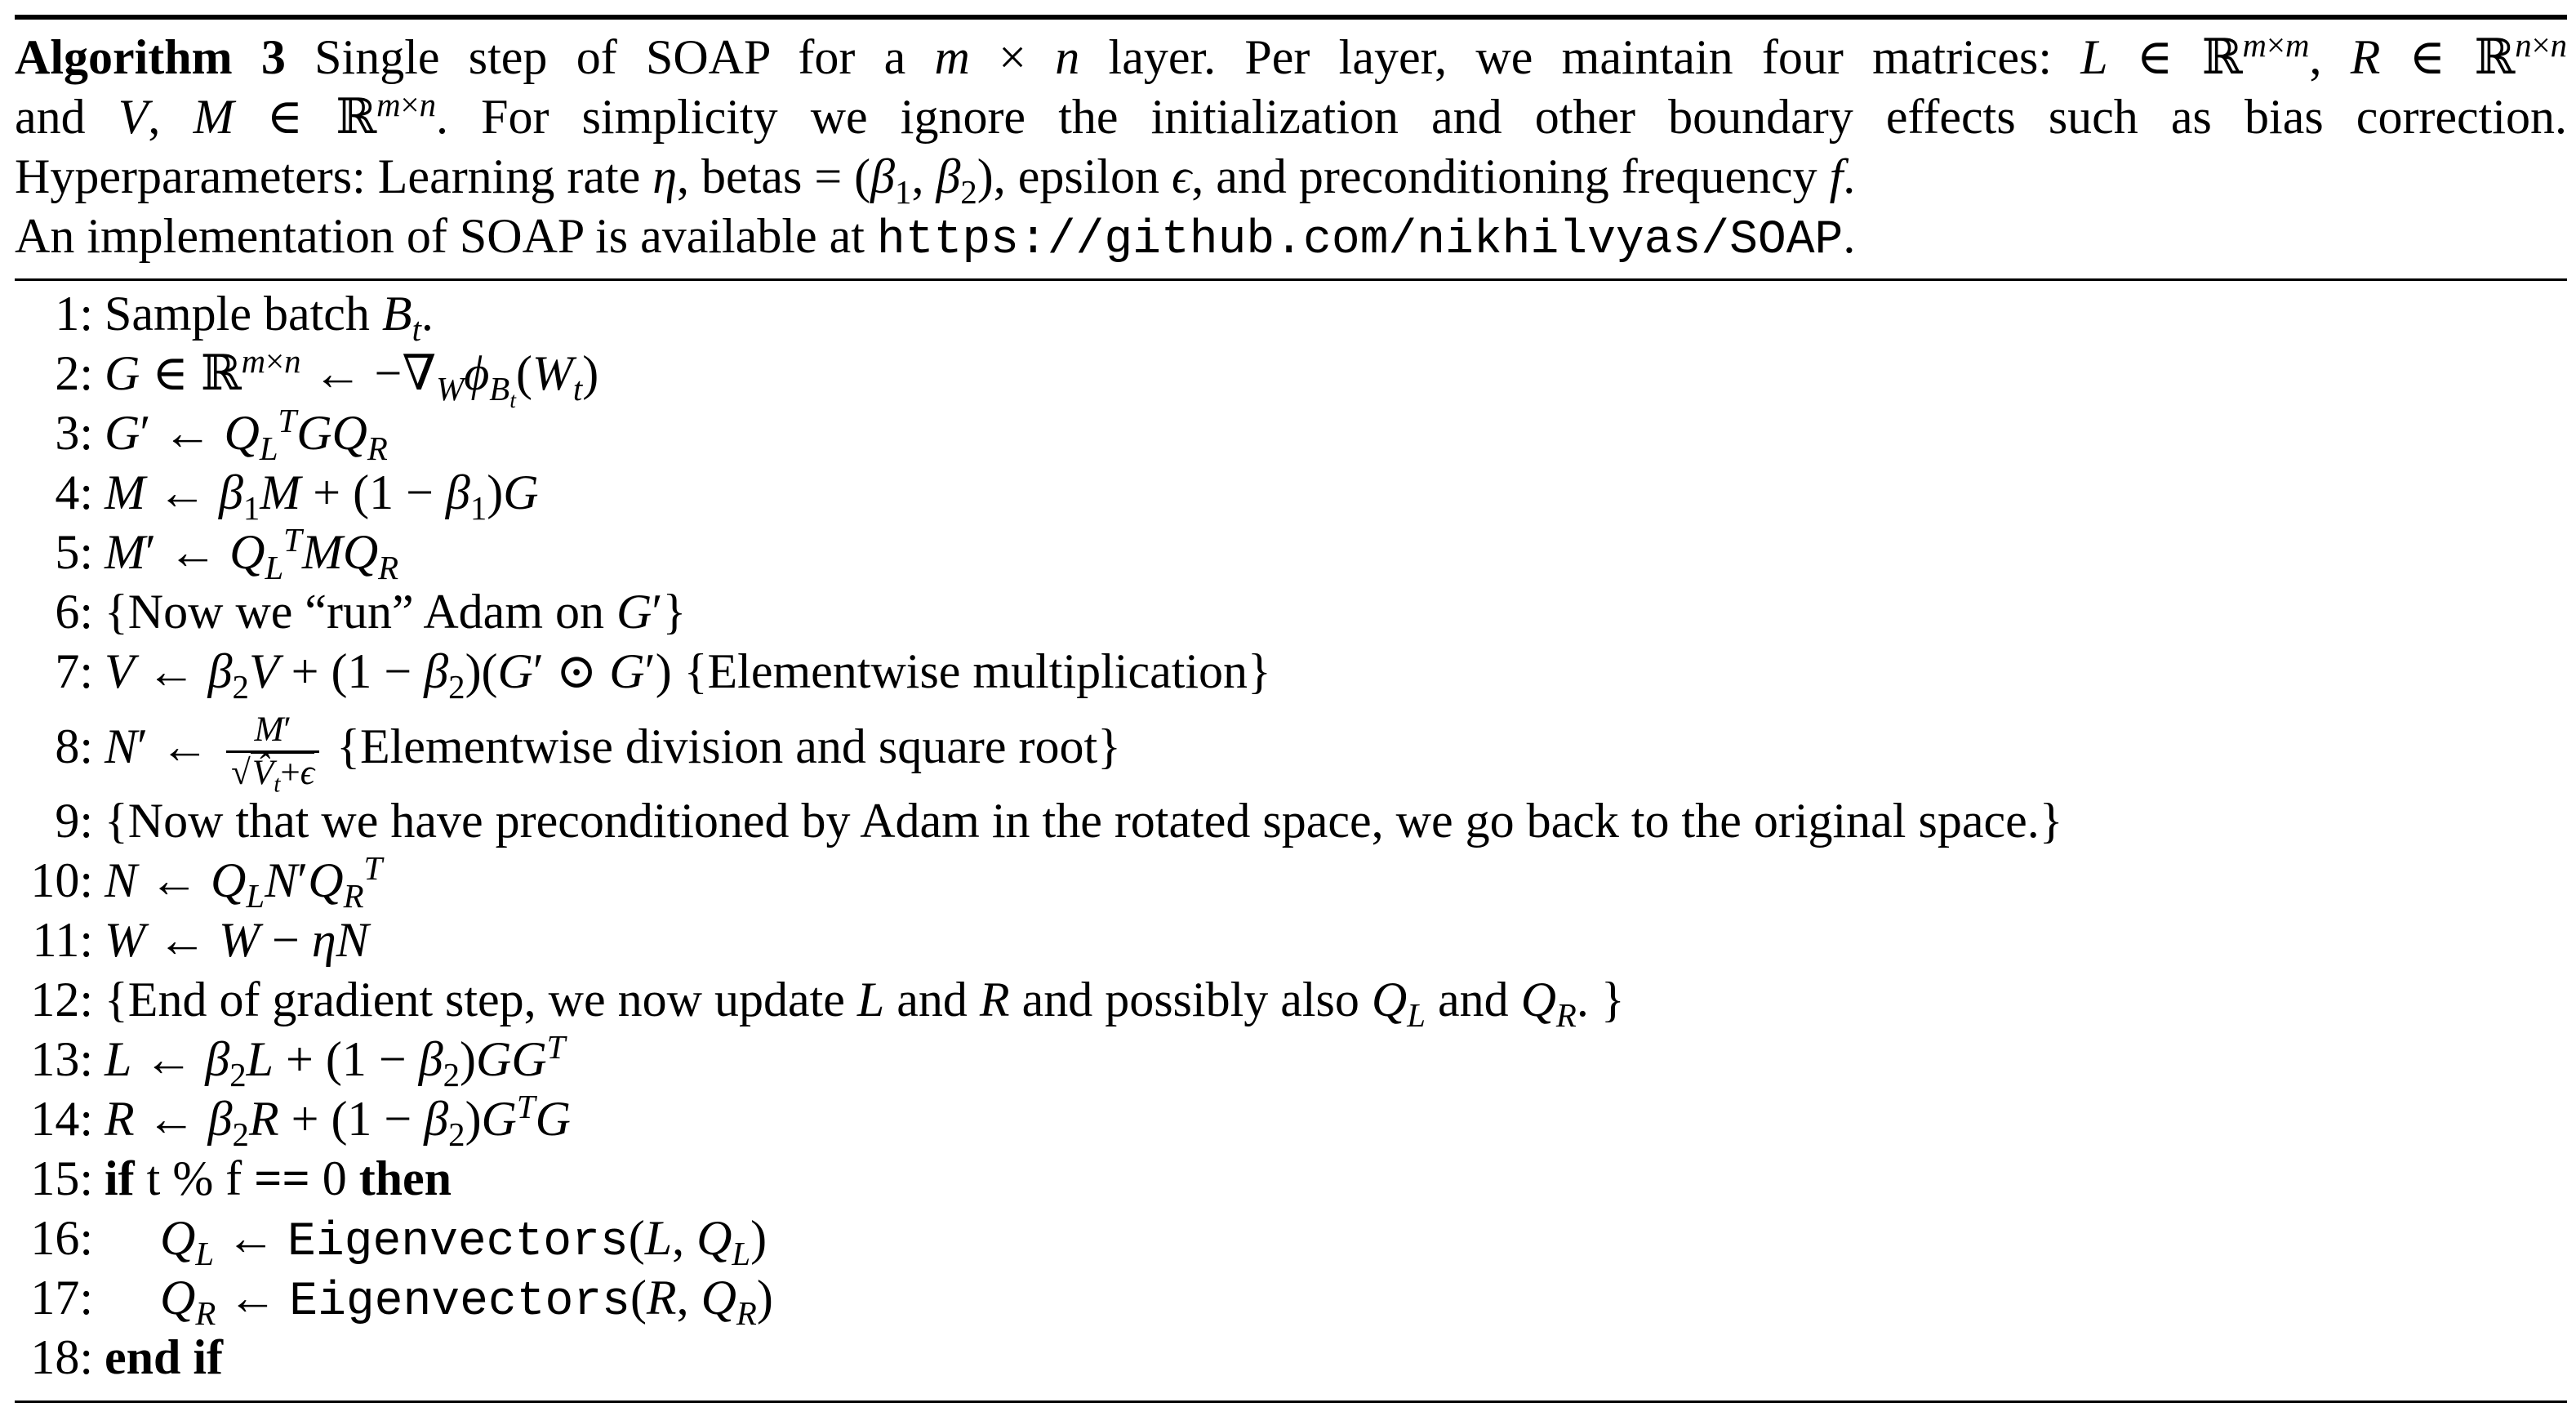  I want to click on line-number: 15:, so click(62, 1178).